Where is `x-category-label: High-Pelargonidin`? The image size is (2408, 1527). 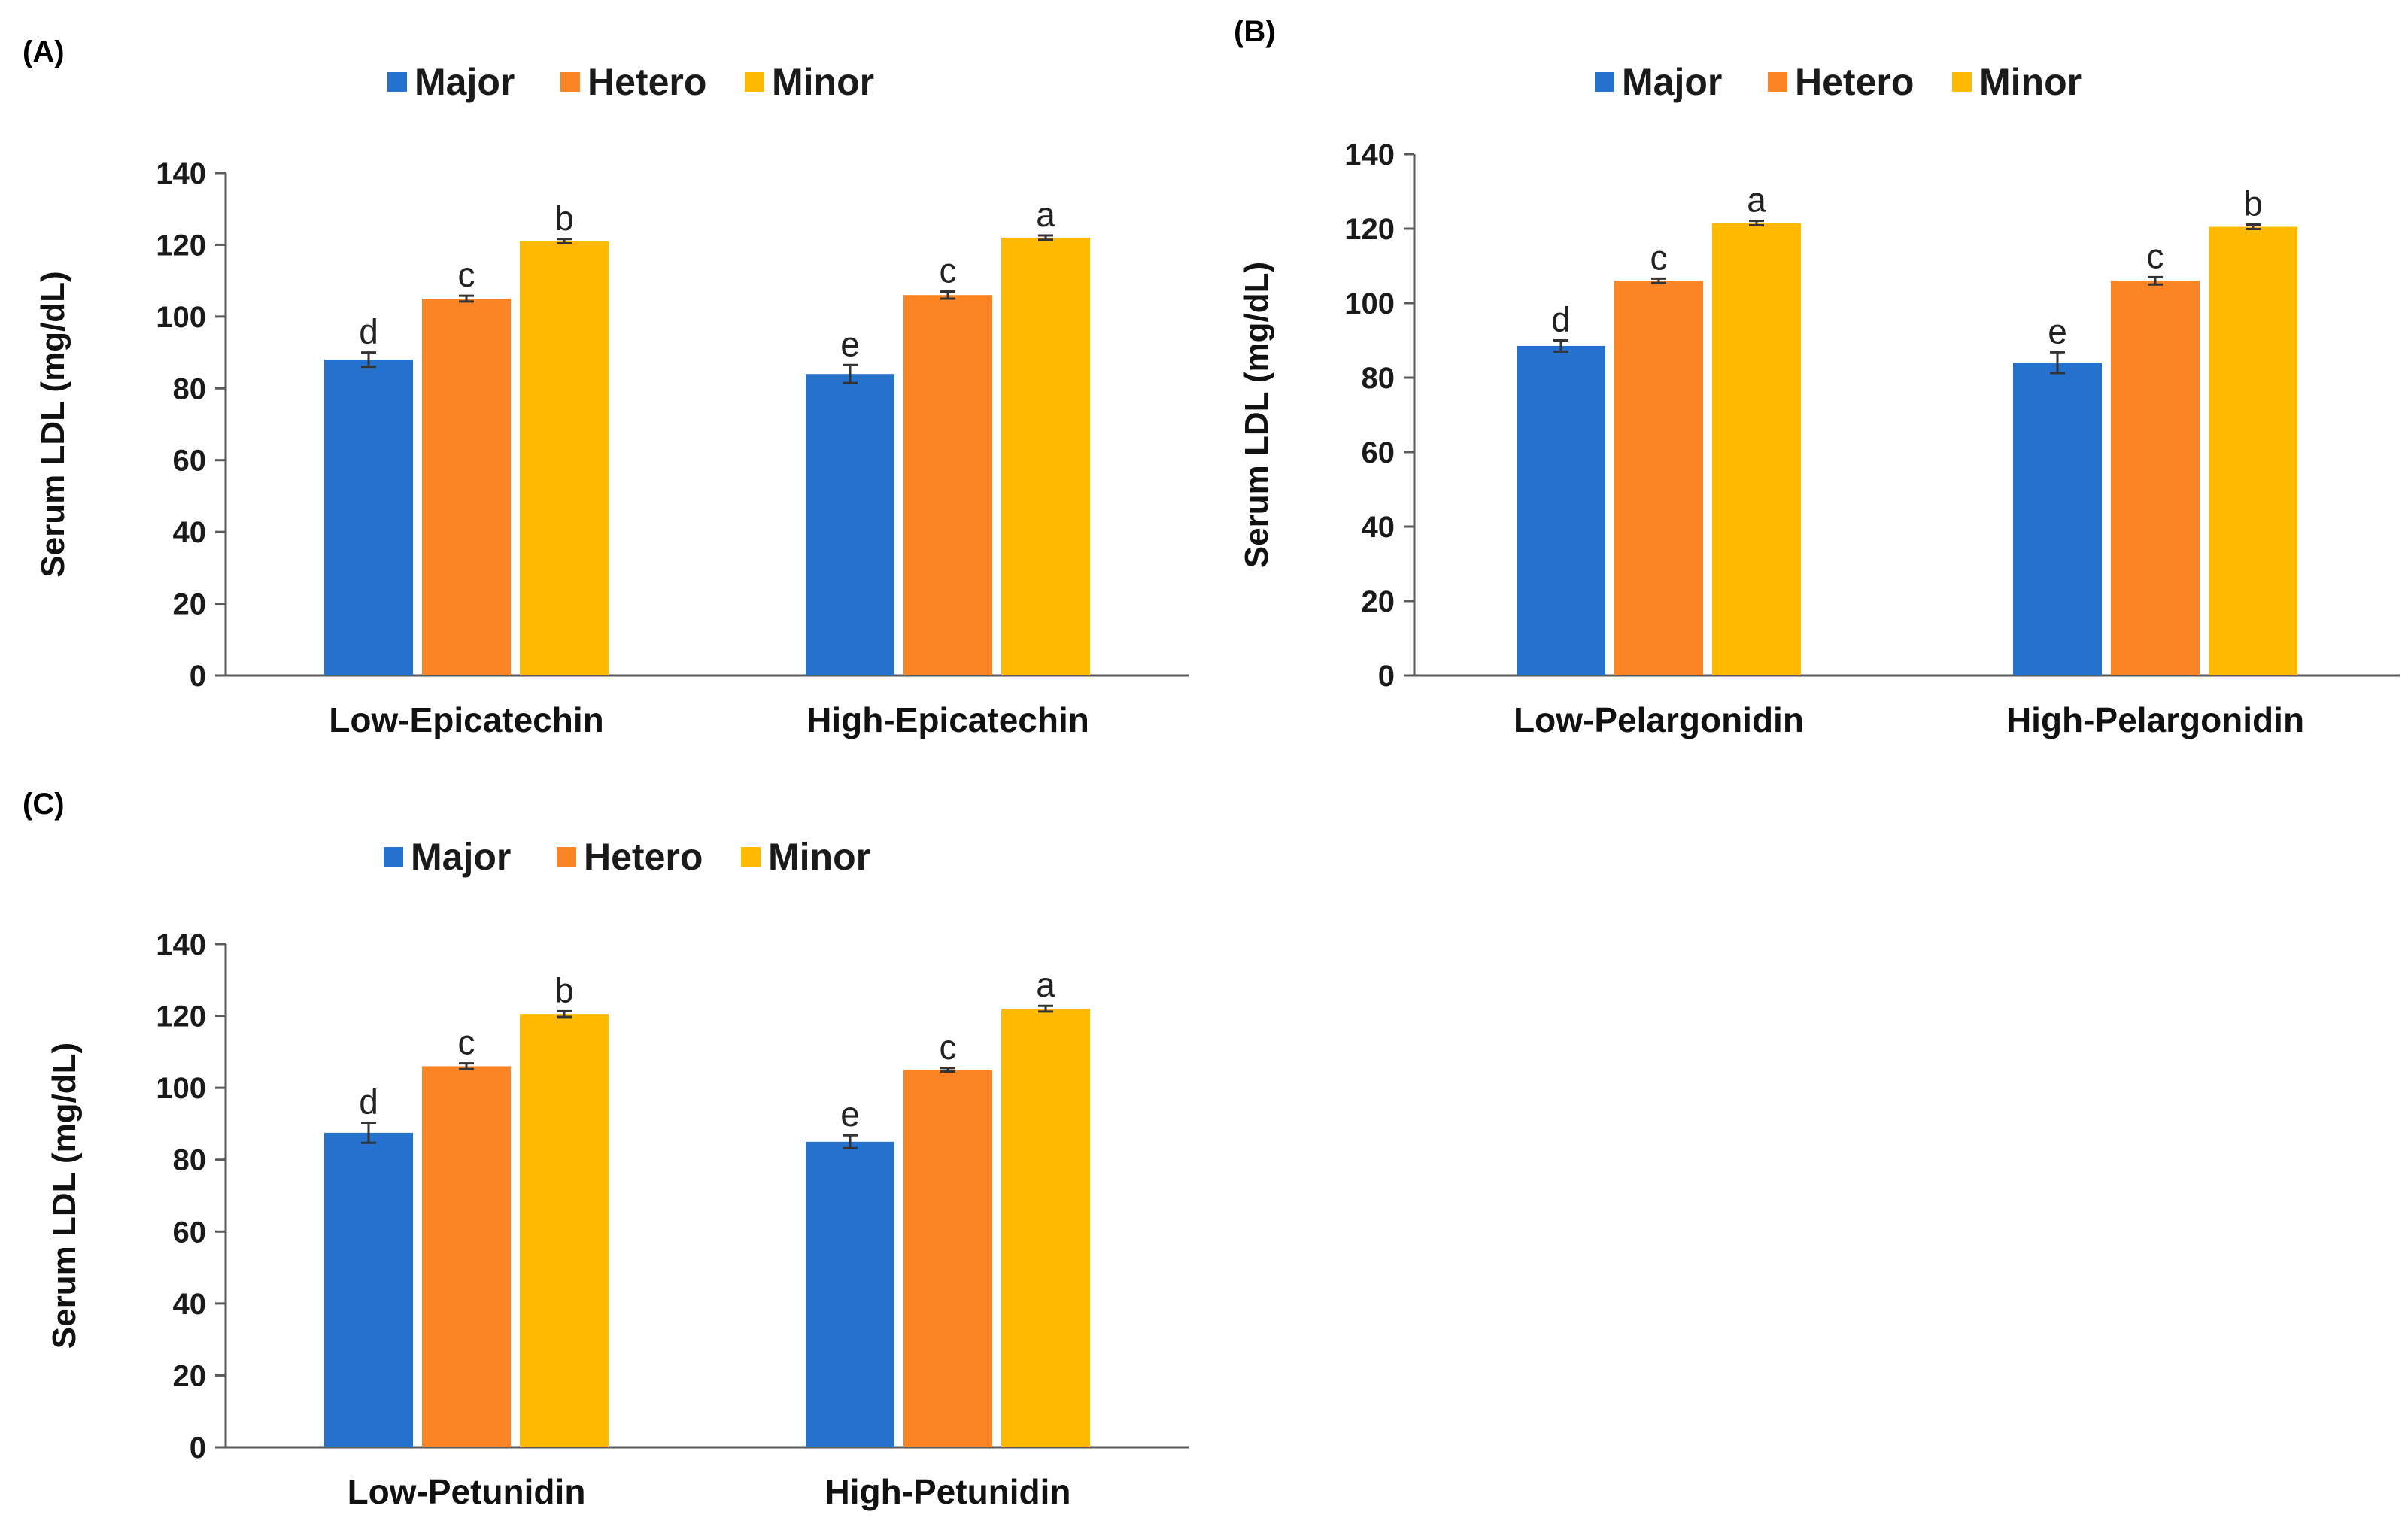 x-category-label: High-Pelargonidin is located at coordinates (2155, 719).